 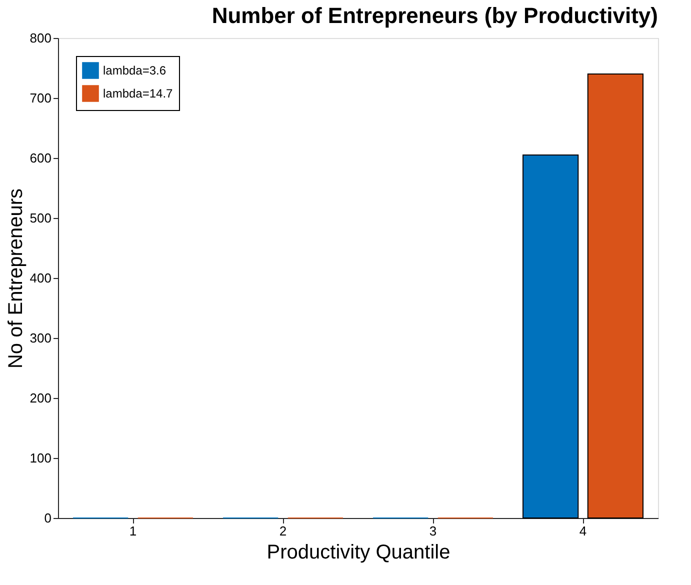 I want to click on x-tick-label: 3, so click(x=433, y=531).